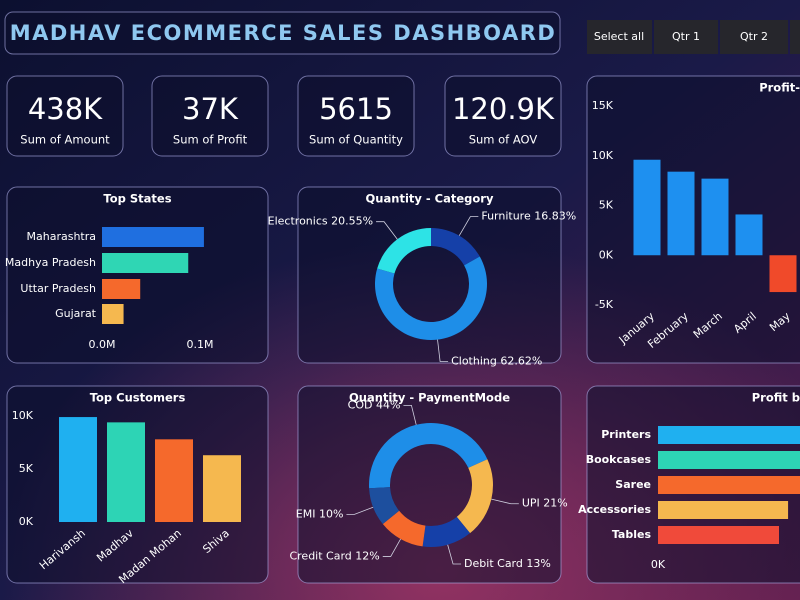 The width and height of the screenshot is (800, 600). I want to click on slice-label: Electronics 20.55%, so click(320, 221).